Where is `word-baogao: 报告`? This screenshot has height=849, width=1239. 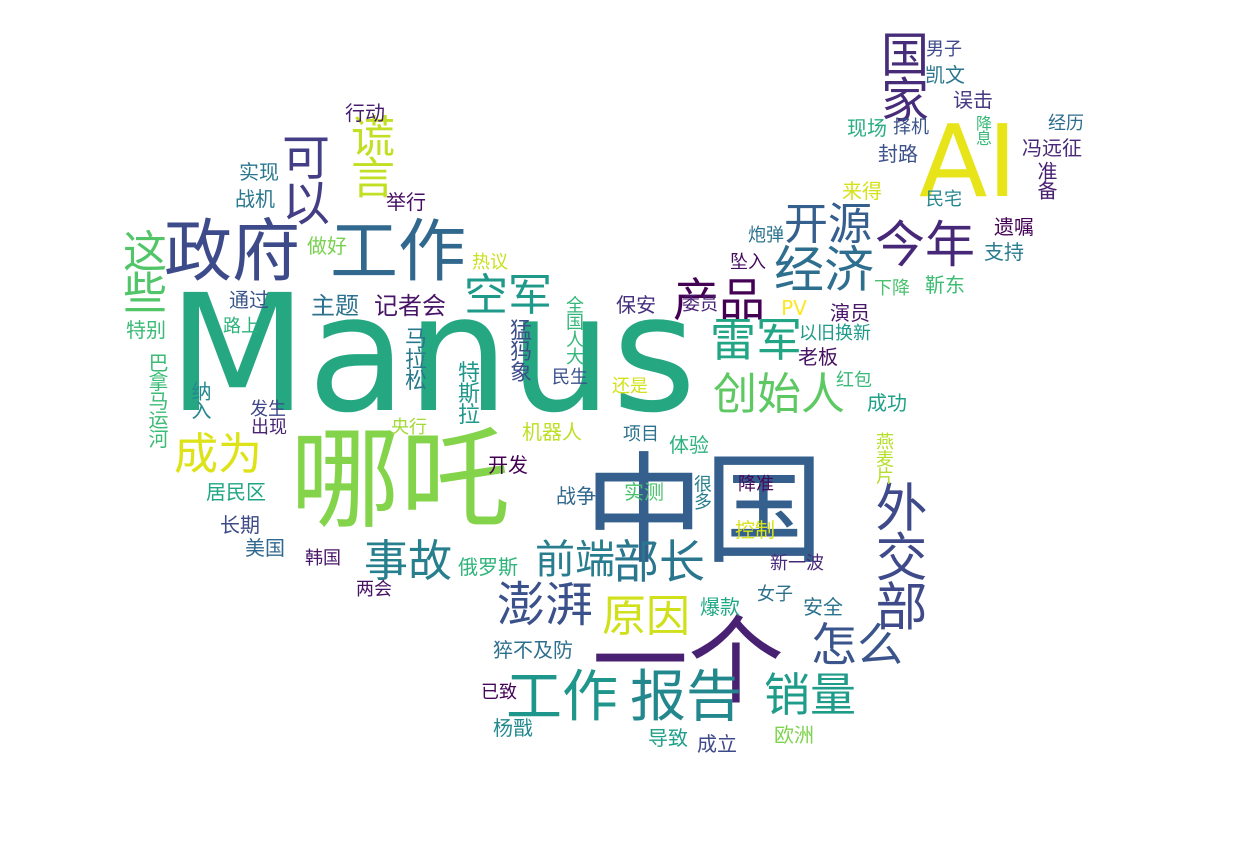 word-baogao: 报告 is located at coordinates (686, 697).